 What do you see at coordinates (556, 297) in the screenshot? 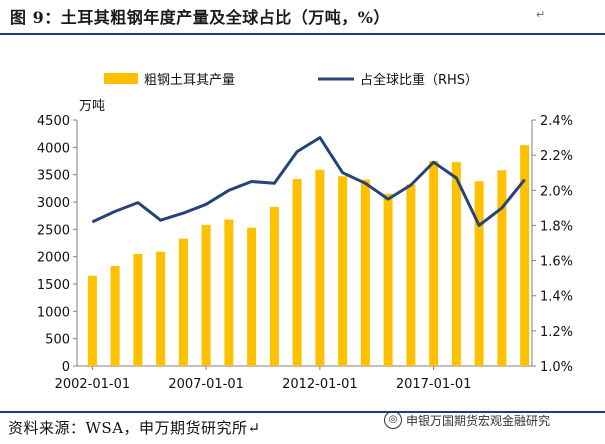
I see `right-tick-label: 1.4%` at bounding box center [556, 297].